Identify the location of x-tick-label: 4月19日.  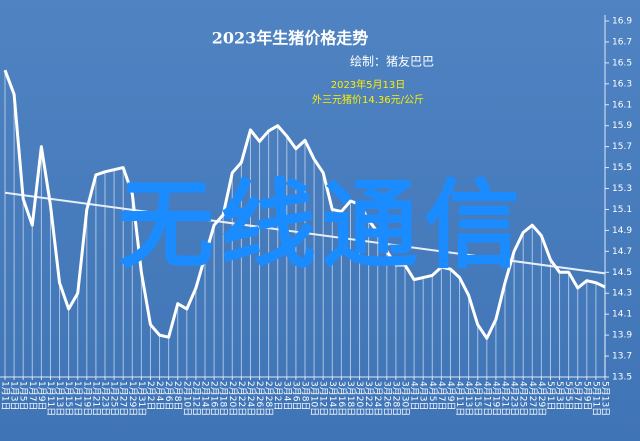
(495, 398).